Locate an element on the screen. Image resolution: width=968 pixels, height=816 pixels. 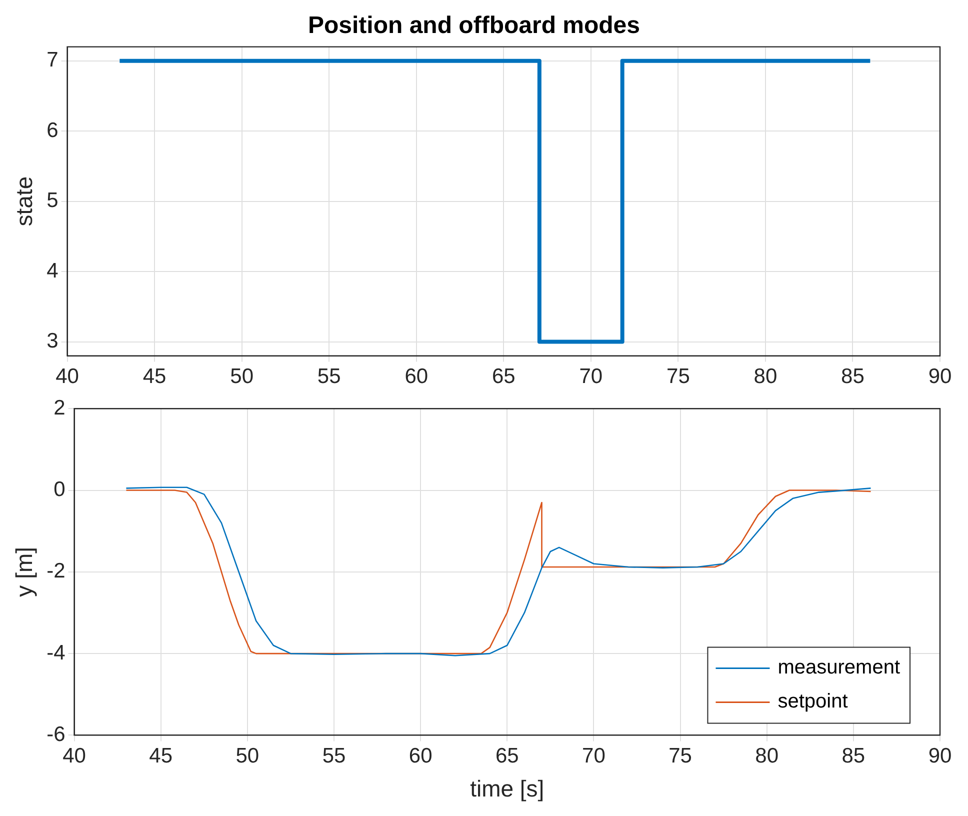
y-tick-label: 4 is located at coordinates (52, 270).